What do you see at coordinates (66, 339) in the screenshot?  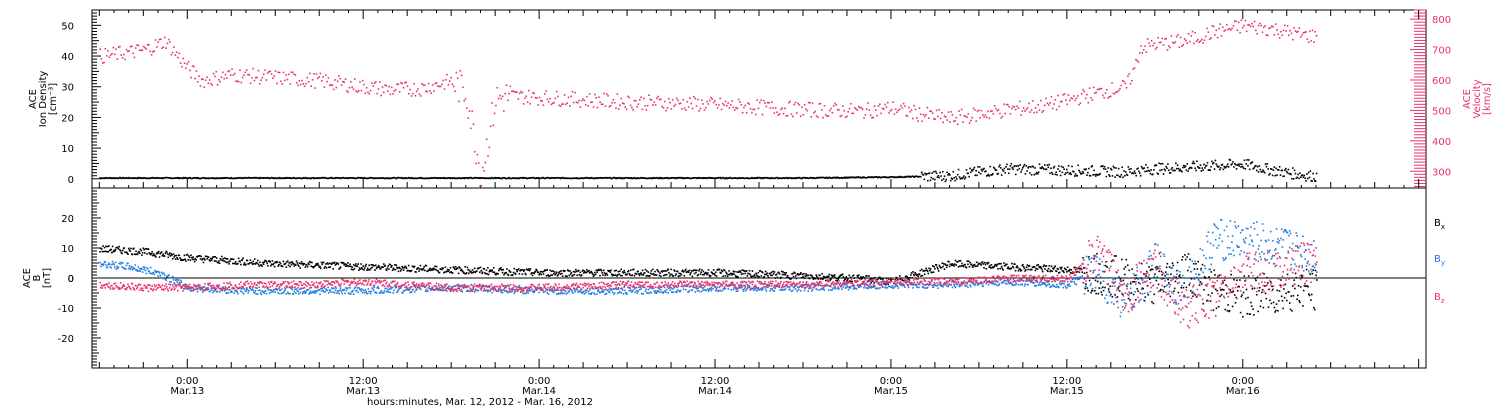 I see `bottom-left-tick-label: -20` at bounding box center [66, 339].